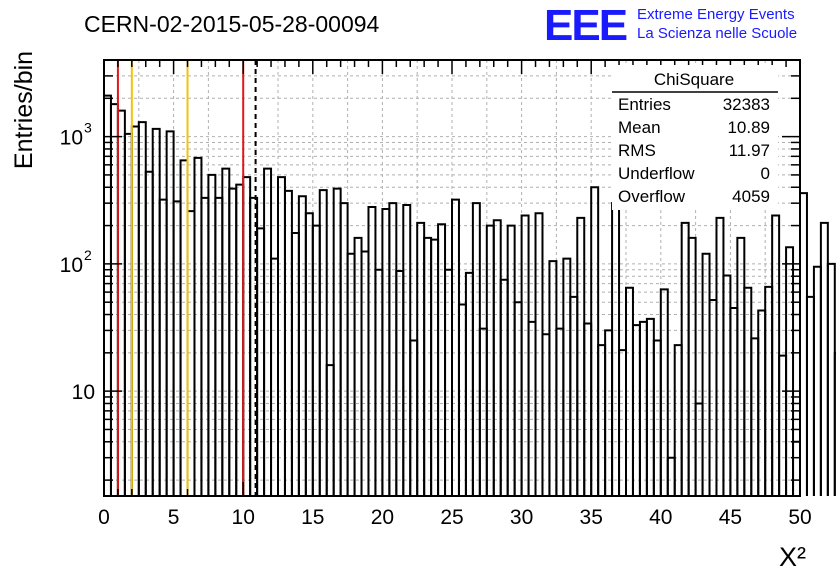 This screenshot has height=572, width=836. Describe the element at coordinates (88, 128) in the screenshot. I see `y-tick-label-exponent: 3` at that location.